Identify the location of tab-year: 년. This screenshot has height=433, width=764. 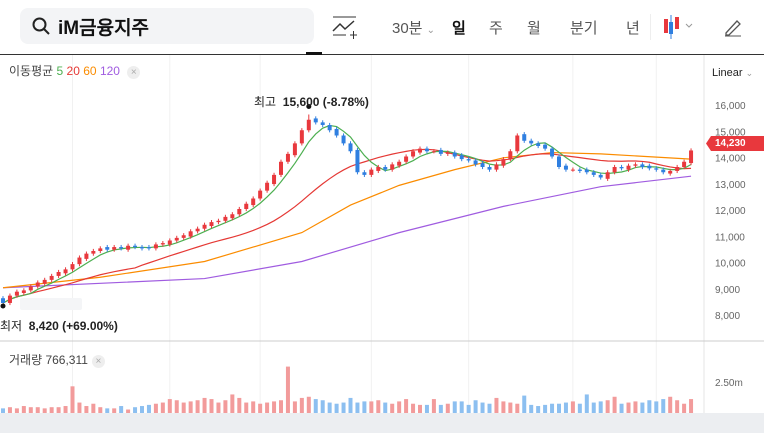
(633, 28).